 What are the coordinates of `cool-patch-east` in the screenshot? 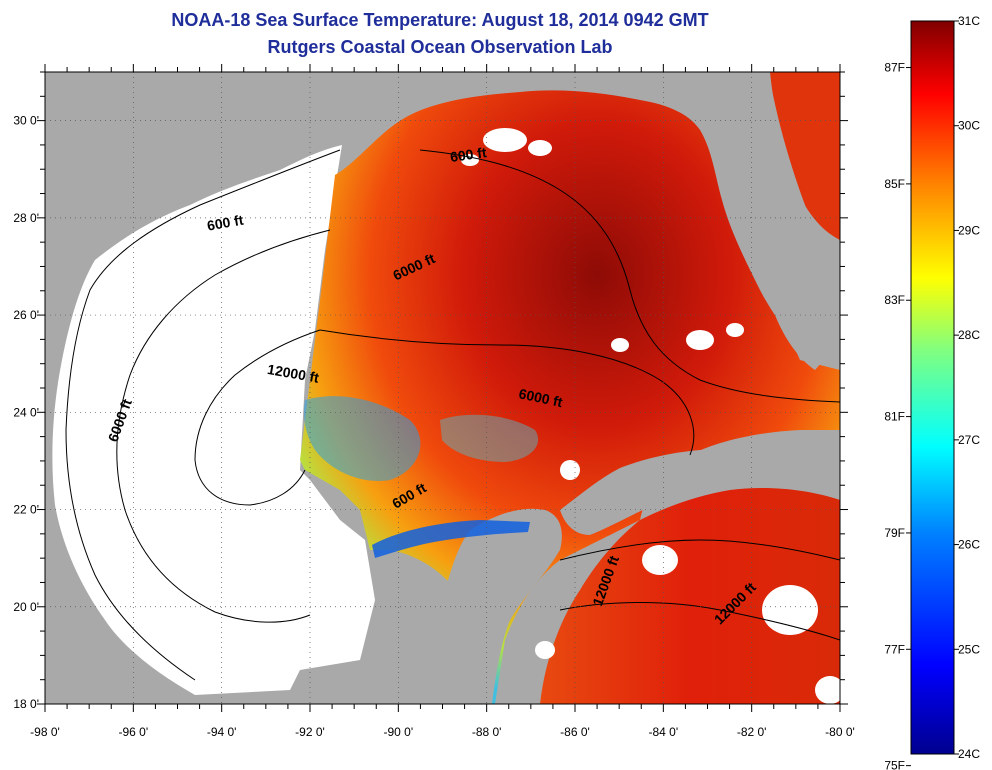 It's located at (489, 438).